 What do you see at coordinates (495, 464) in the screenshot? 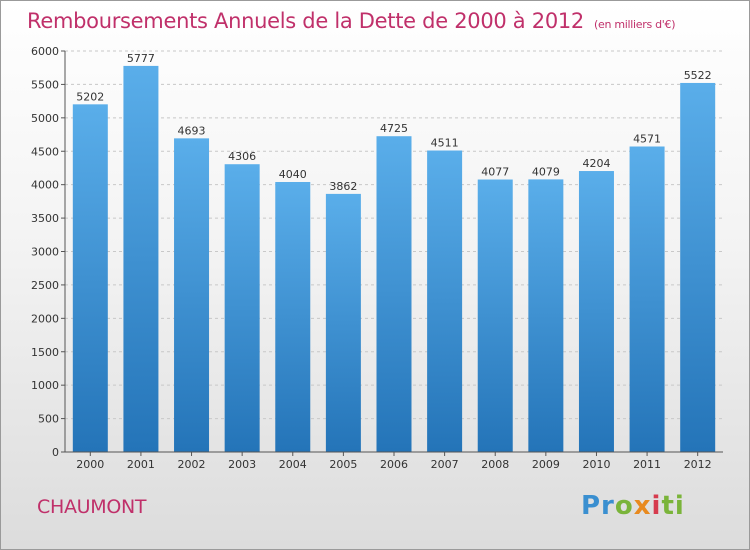
I see `x-tick-label: 2008` at bounding box center [495, 464].